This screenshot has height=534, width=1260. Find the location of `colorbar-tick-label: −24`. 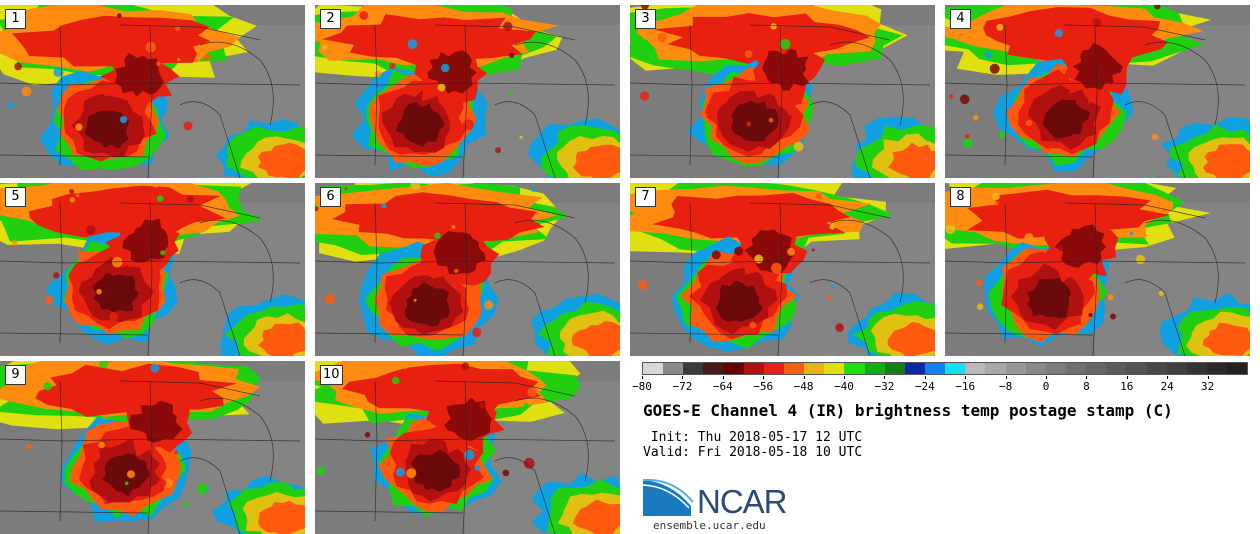

colorbar-tick-label: −24 is located at coordinates (924, 386).